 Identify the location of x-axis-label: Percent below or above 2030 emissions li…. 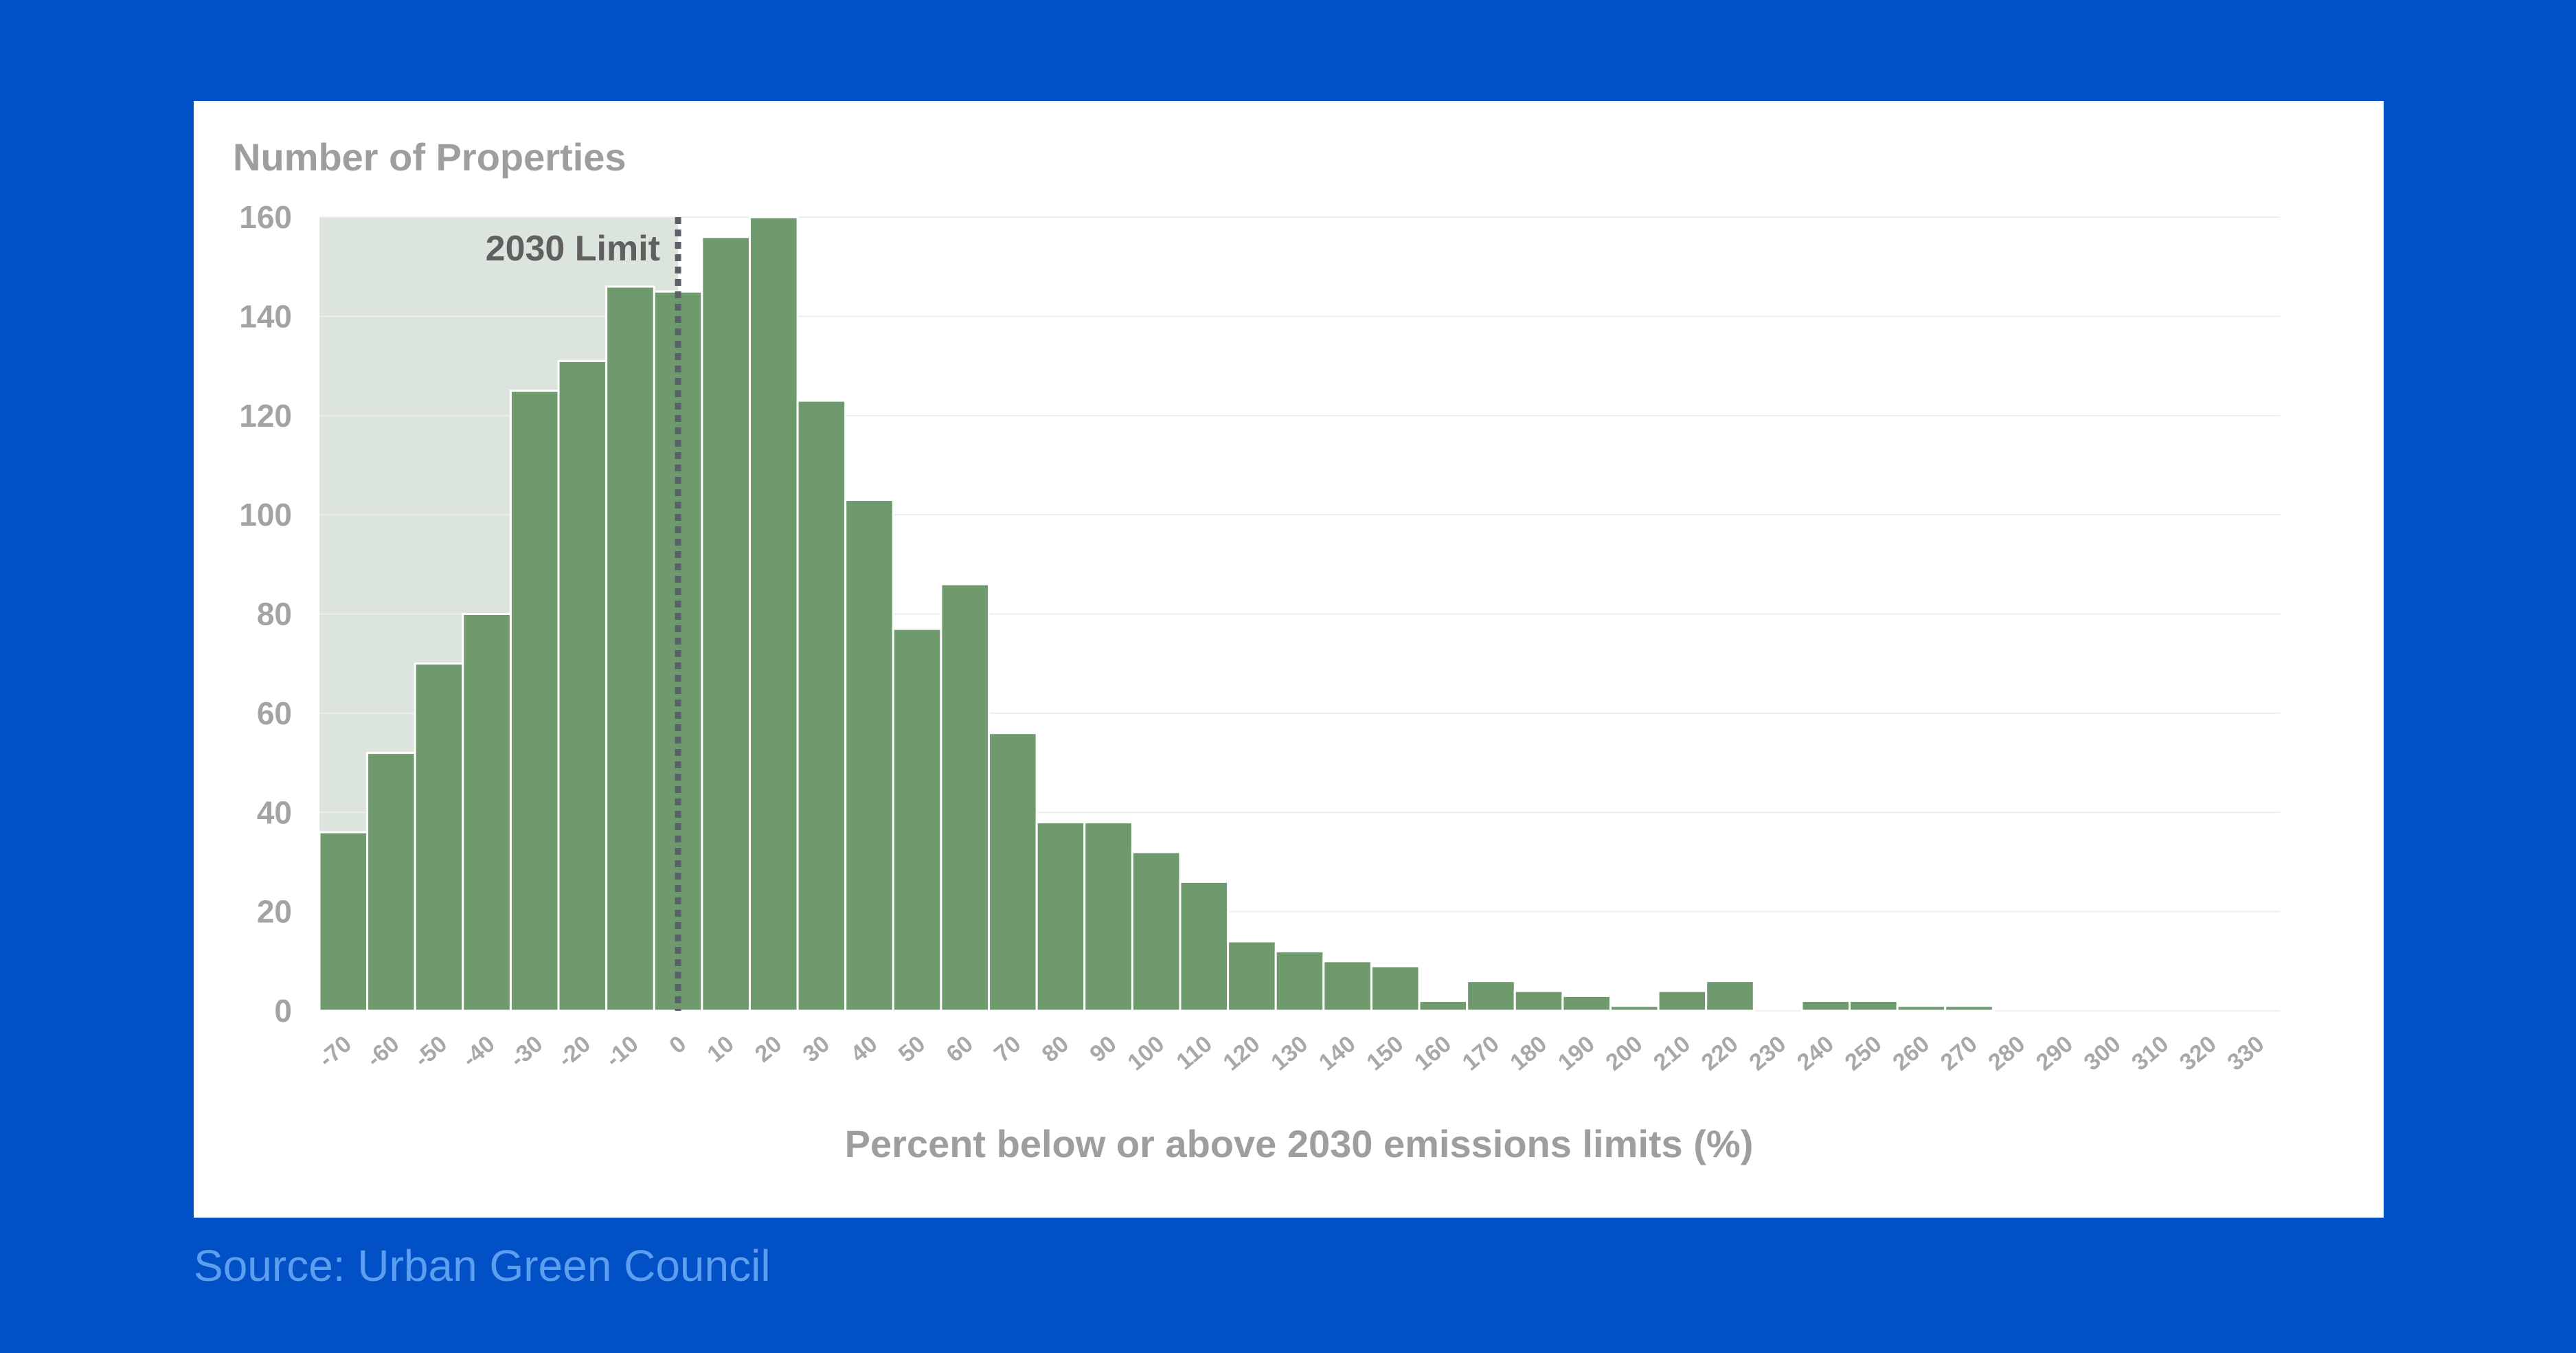
(1299, 1143).